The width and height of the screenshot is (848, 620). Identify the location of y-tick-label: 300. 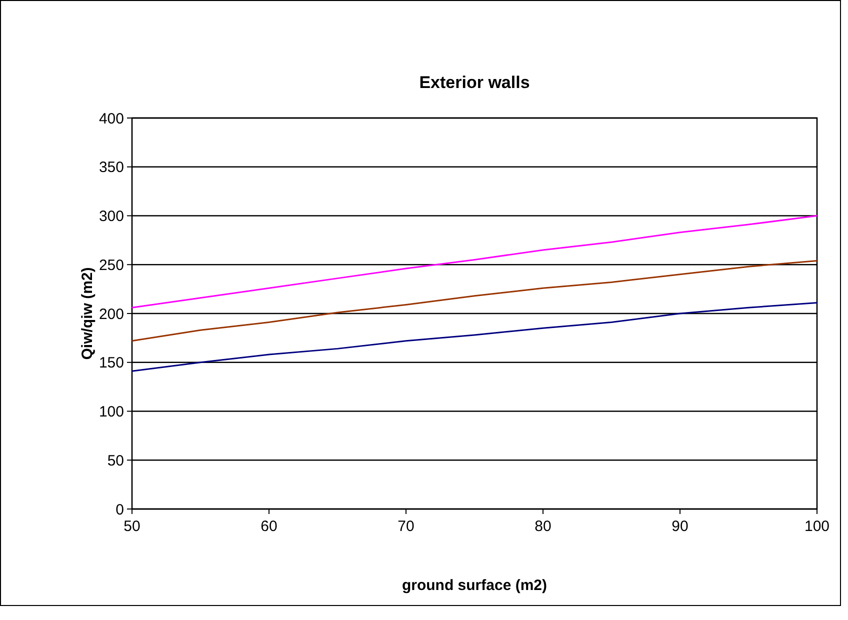
(111, 216).